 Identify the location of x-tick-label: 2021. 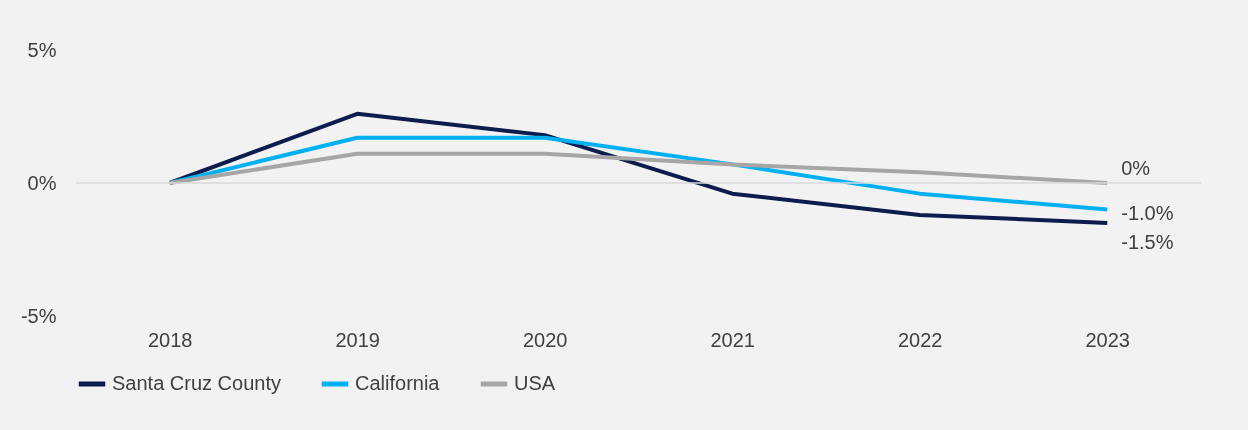
(732, 339).